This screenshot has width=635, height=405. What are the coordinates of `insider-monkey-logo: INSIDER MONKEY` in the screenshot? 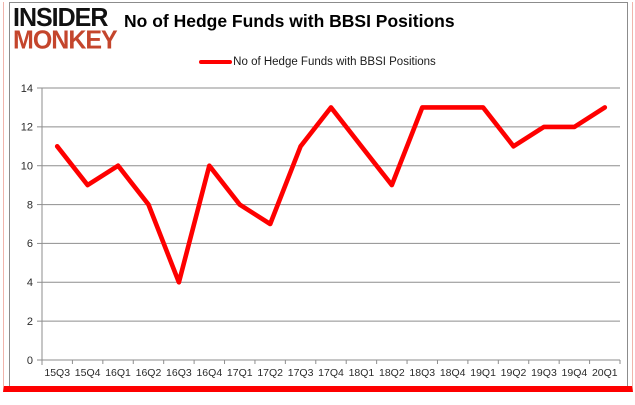 It's located at (65, 29).